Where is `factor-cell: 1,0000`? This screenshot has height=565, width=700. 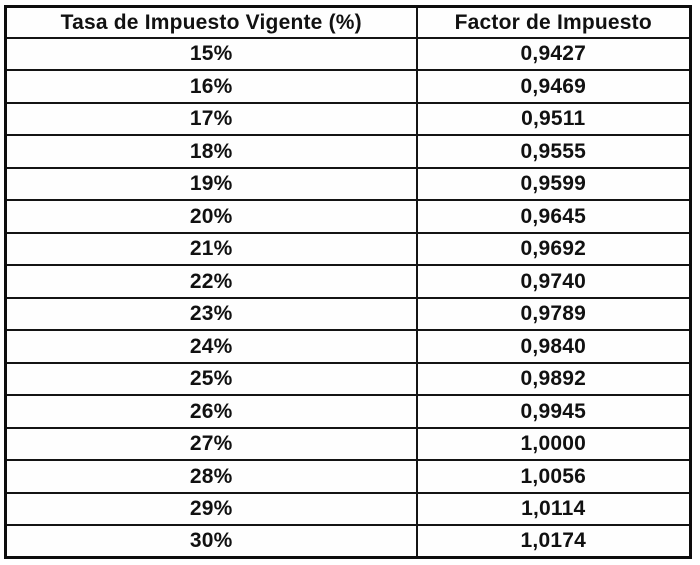 factor-cell: 1,0000 is located at coordinates (553, 443).